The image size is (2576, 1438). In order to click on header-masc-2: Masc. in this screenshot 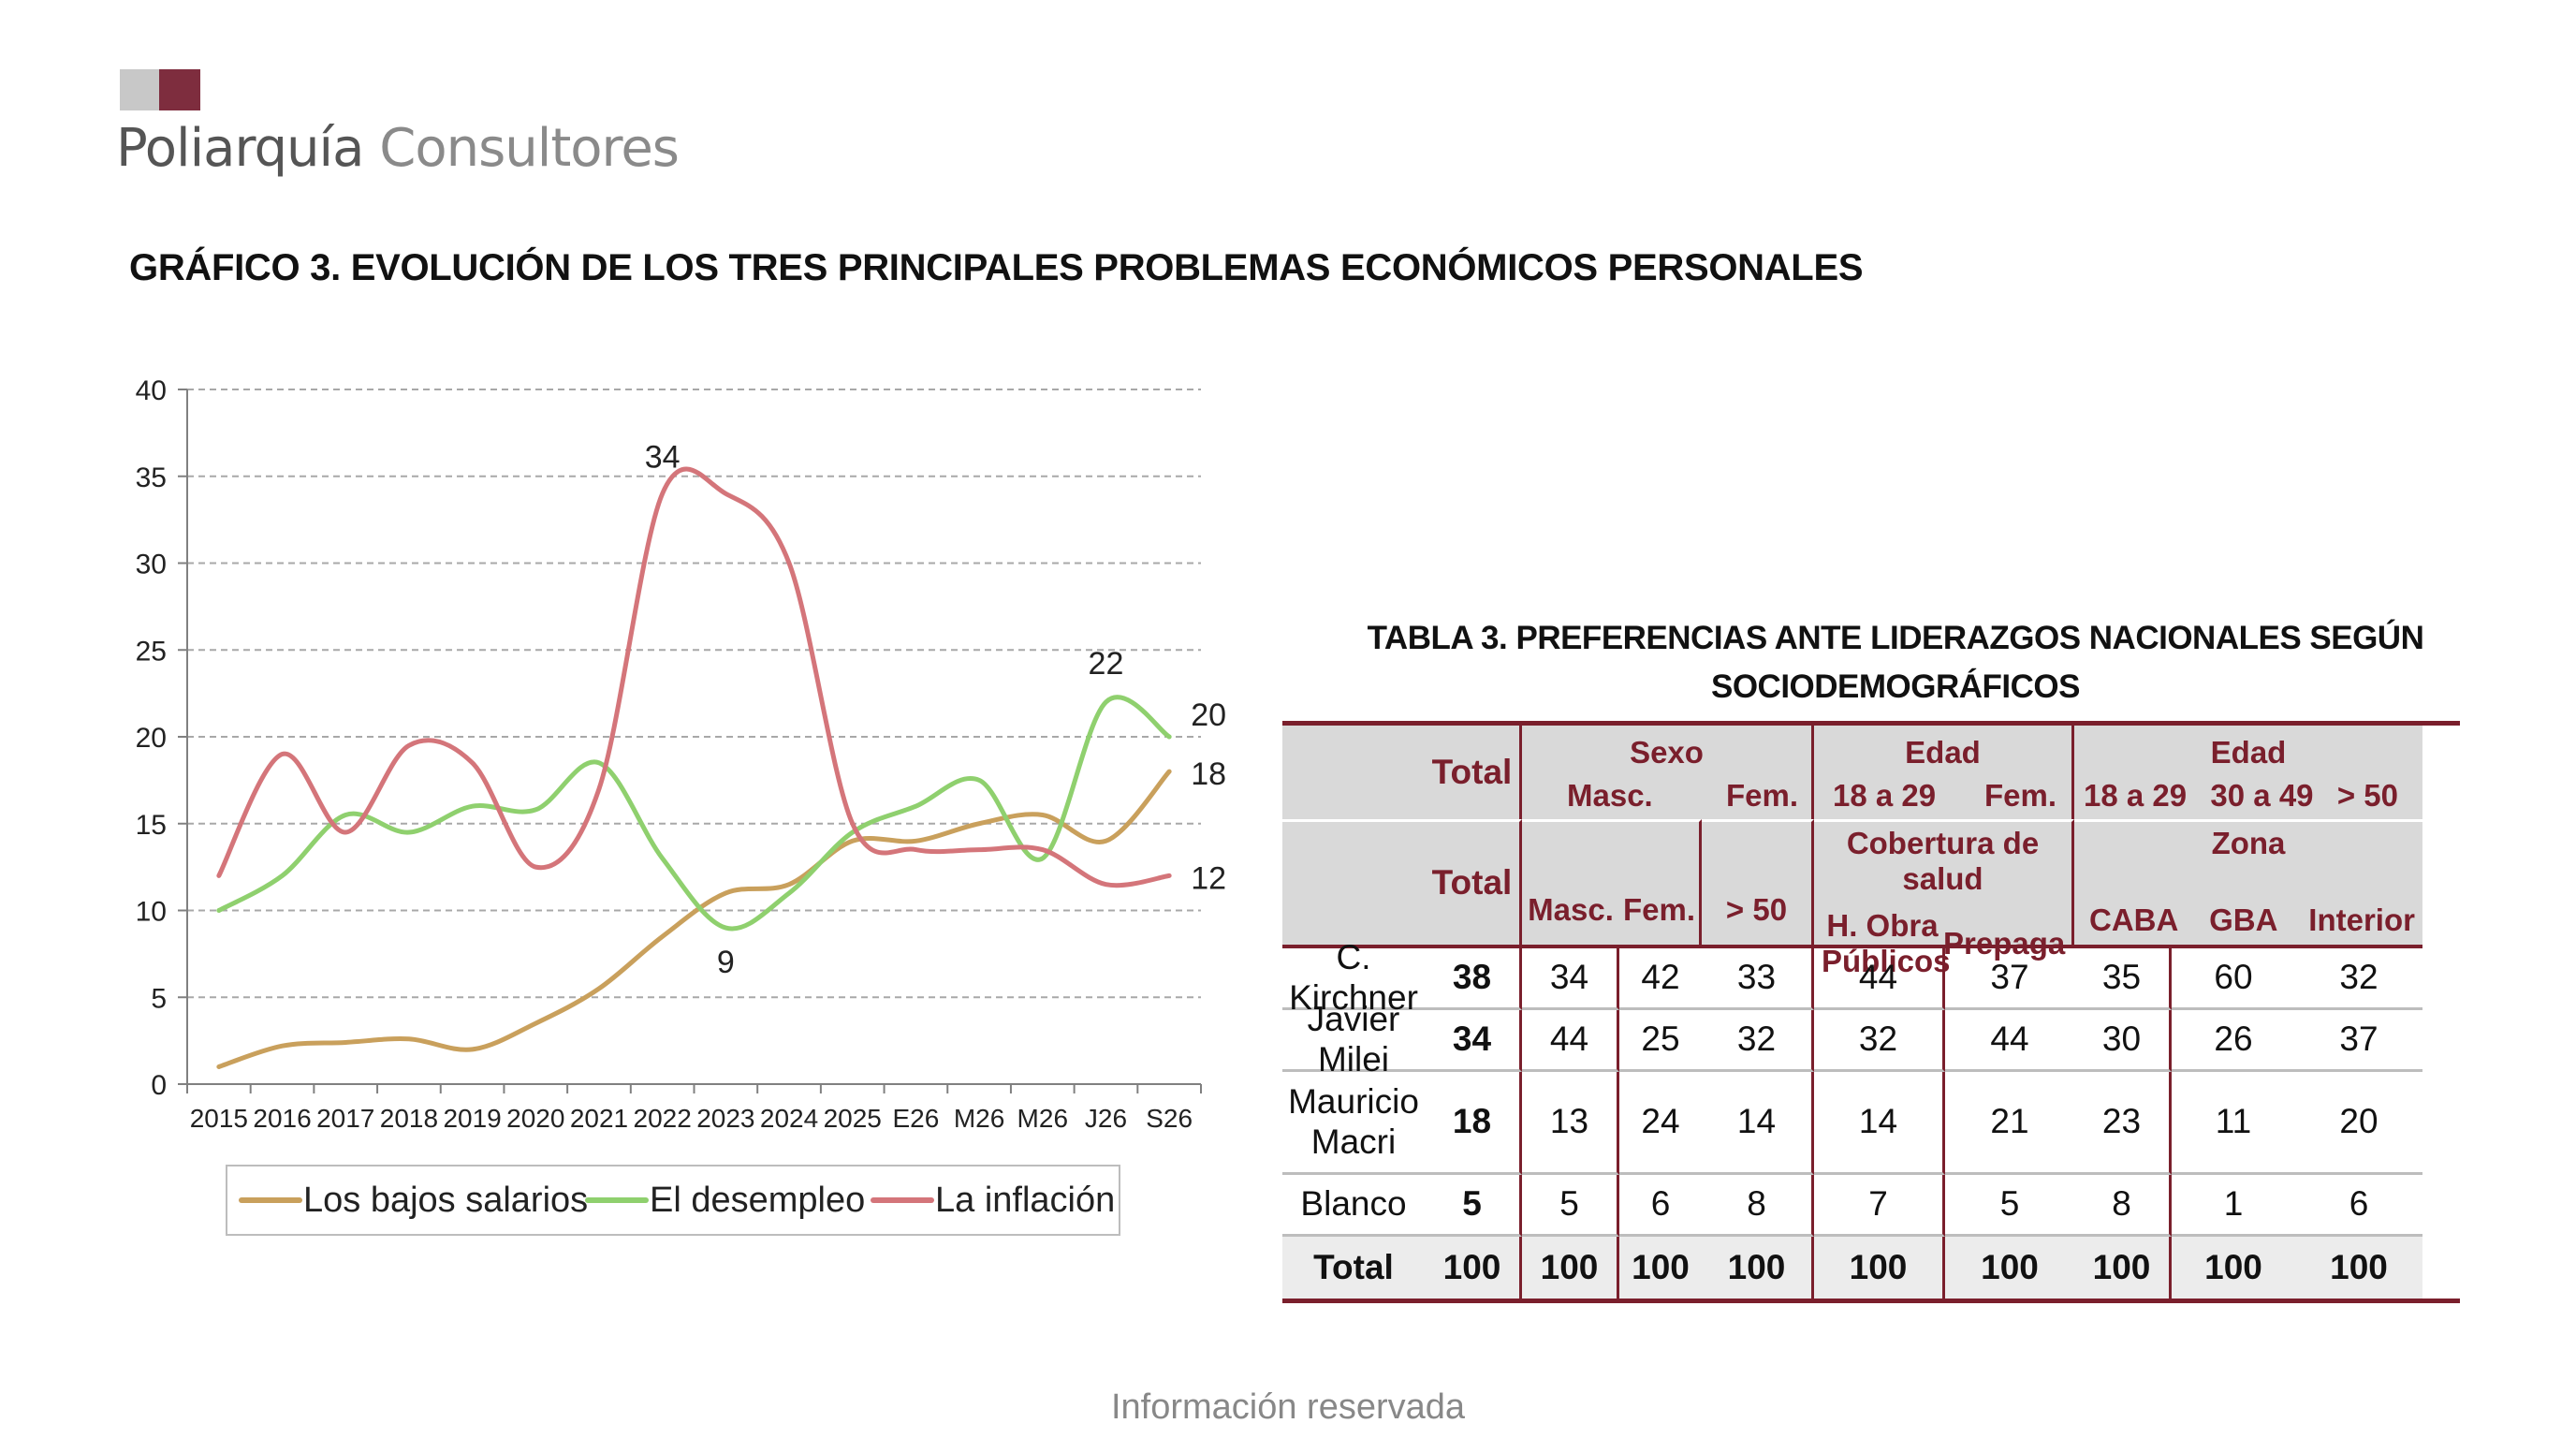, I will do `click(1570, 883)`.